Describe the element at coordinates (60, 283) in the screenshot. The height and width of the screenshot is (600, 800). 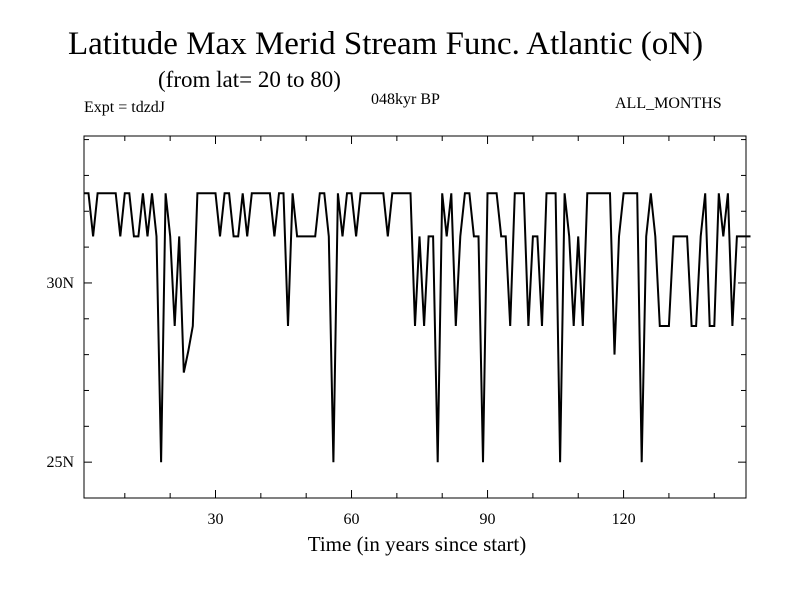
I see `y-tick-label: 30N` at that location.